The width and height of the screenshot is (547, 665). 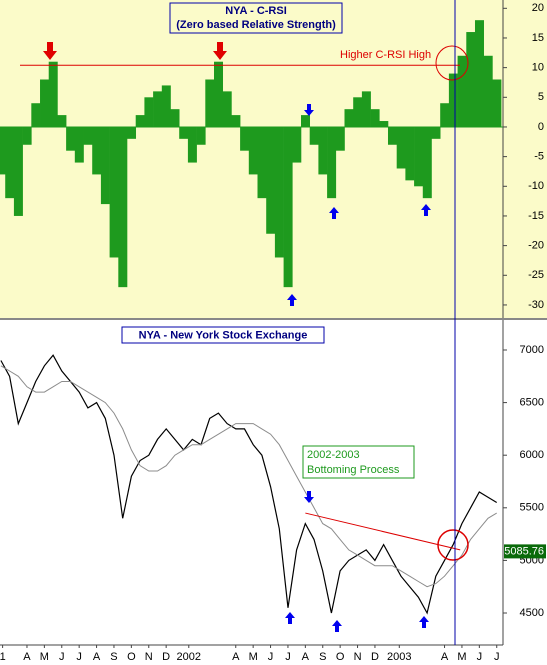 What do you see at coordinates (453, 545) in the screenshot?
I see `highlight-circle` at bounding box center [453, 545].